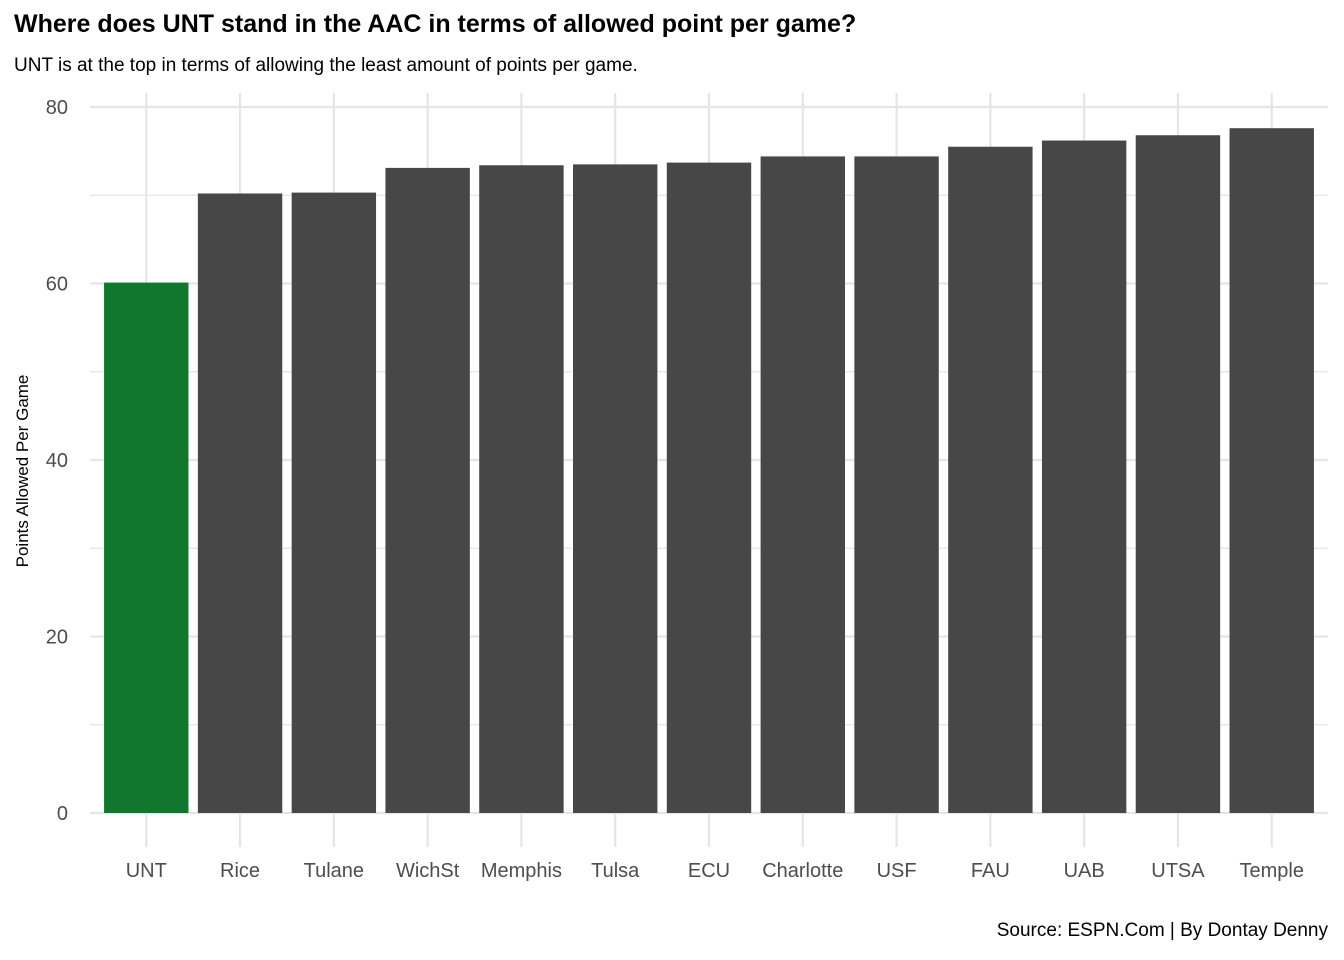 The image size is (1344, 960). What do you see at coordinates (428, 871) in the screenshot?
I see `x-tick-label: WichSt` at bounding box center [428, 871].